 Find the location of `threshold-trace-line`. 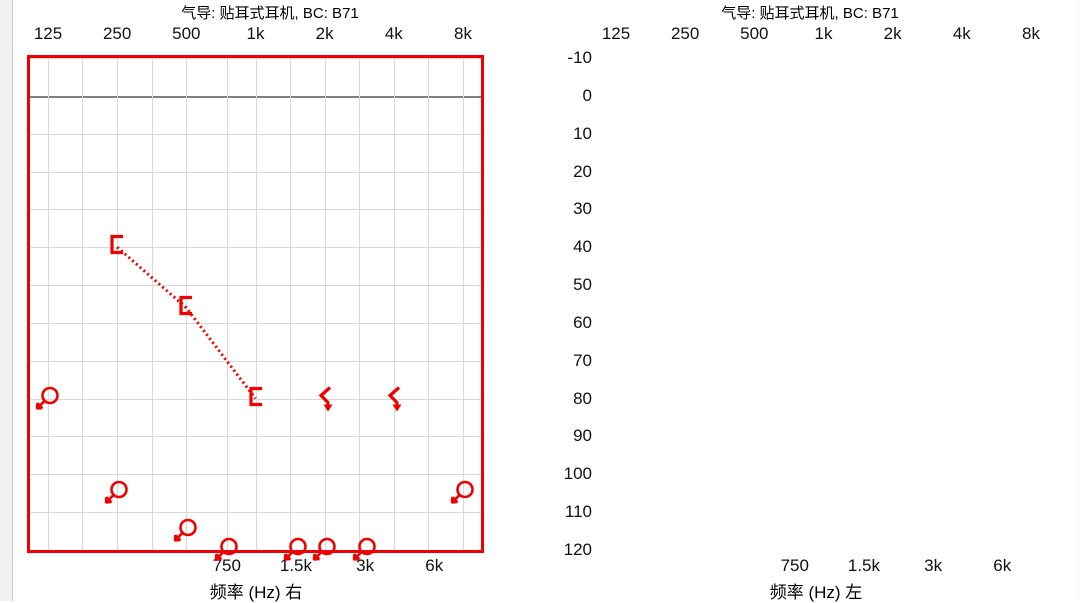

threshold-trace-line is located at coordinates (186, 323).